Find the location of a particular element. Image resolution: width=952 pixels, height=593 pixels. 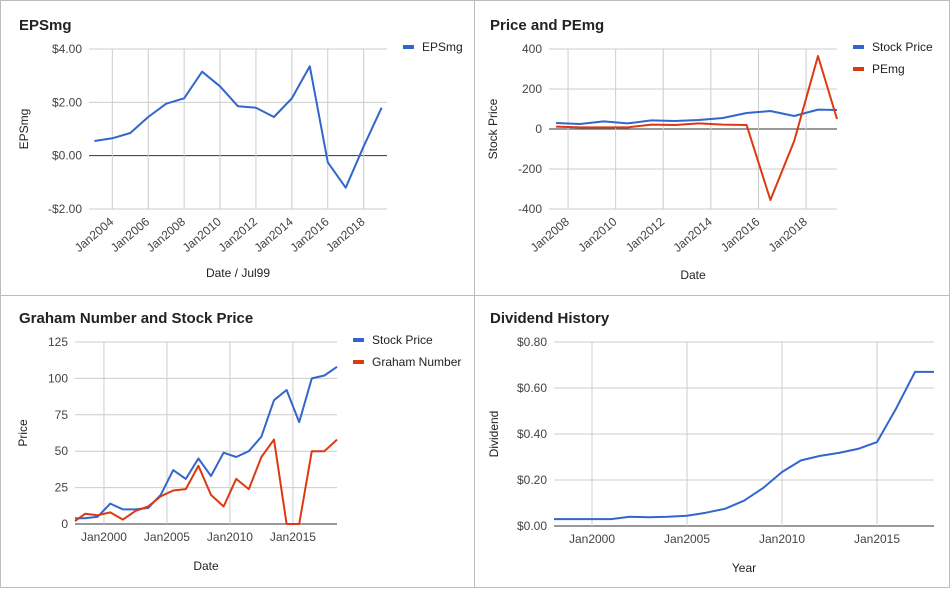

legend-label: EPSmg is located at coordinates (442, 47).